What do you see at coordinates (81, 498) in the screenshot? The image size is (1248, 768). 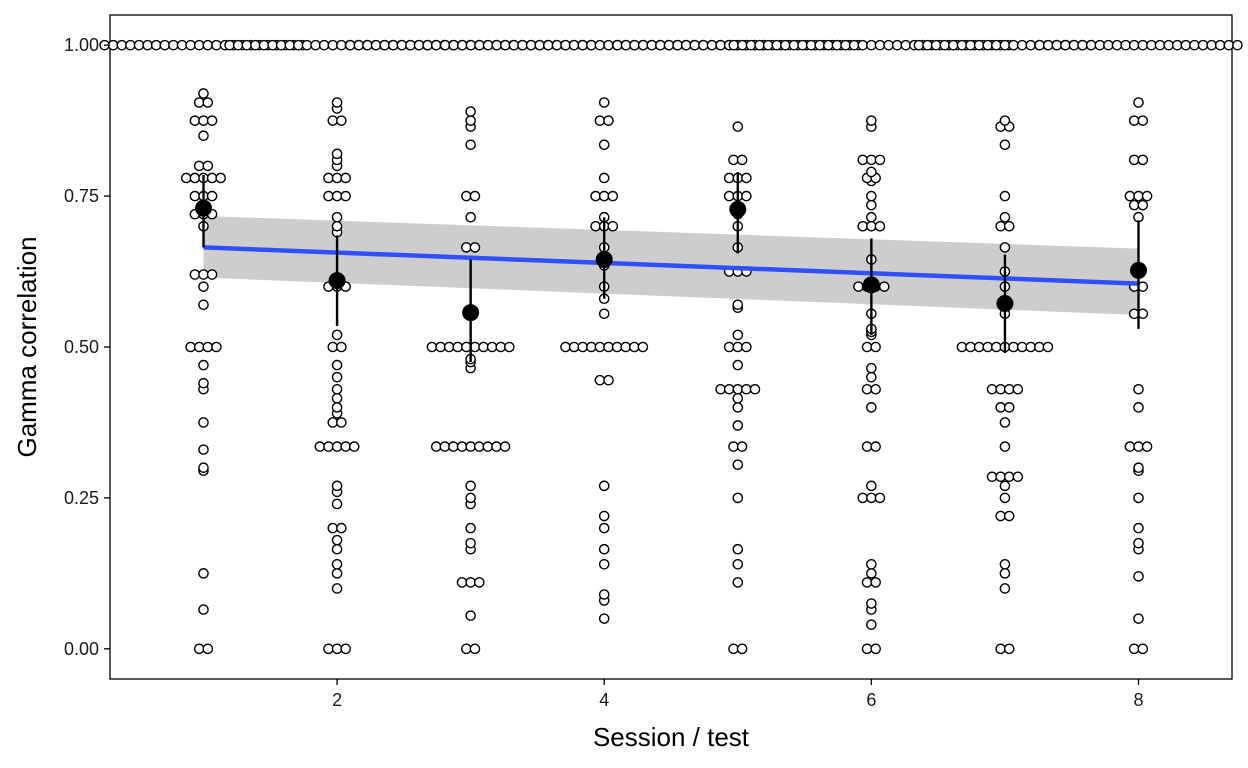 I see `y-tick-label: 0.25` at bounding box center [81, 498].